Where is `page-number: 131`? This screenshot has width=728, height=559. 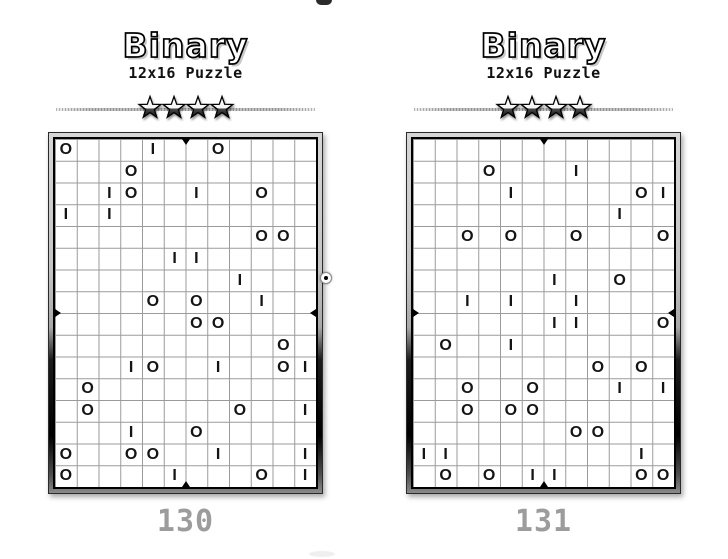 page-number: 131 is located at coordinates (543, 521).